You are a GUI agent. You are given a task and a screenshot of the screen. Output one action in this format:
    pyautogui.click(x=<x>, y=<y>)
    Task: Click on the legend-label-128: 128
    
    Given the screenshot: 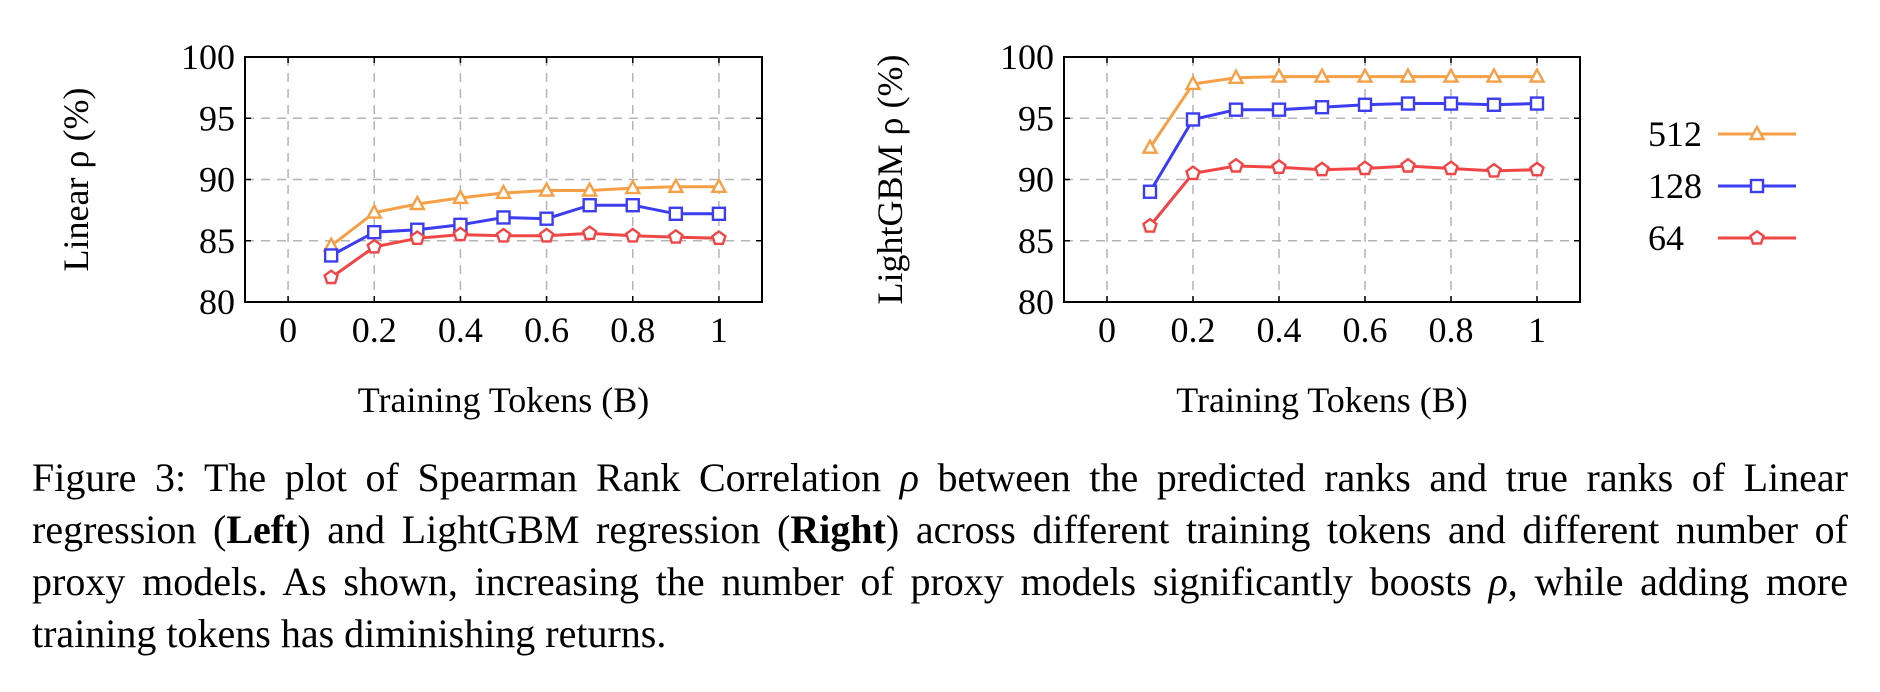 What is the action you would take?
    pyautogui.click(x=1675, y=186)
    